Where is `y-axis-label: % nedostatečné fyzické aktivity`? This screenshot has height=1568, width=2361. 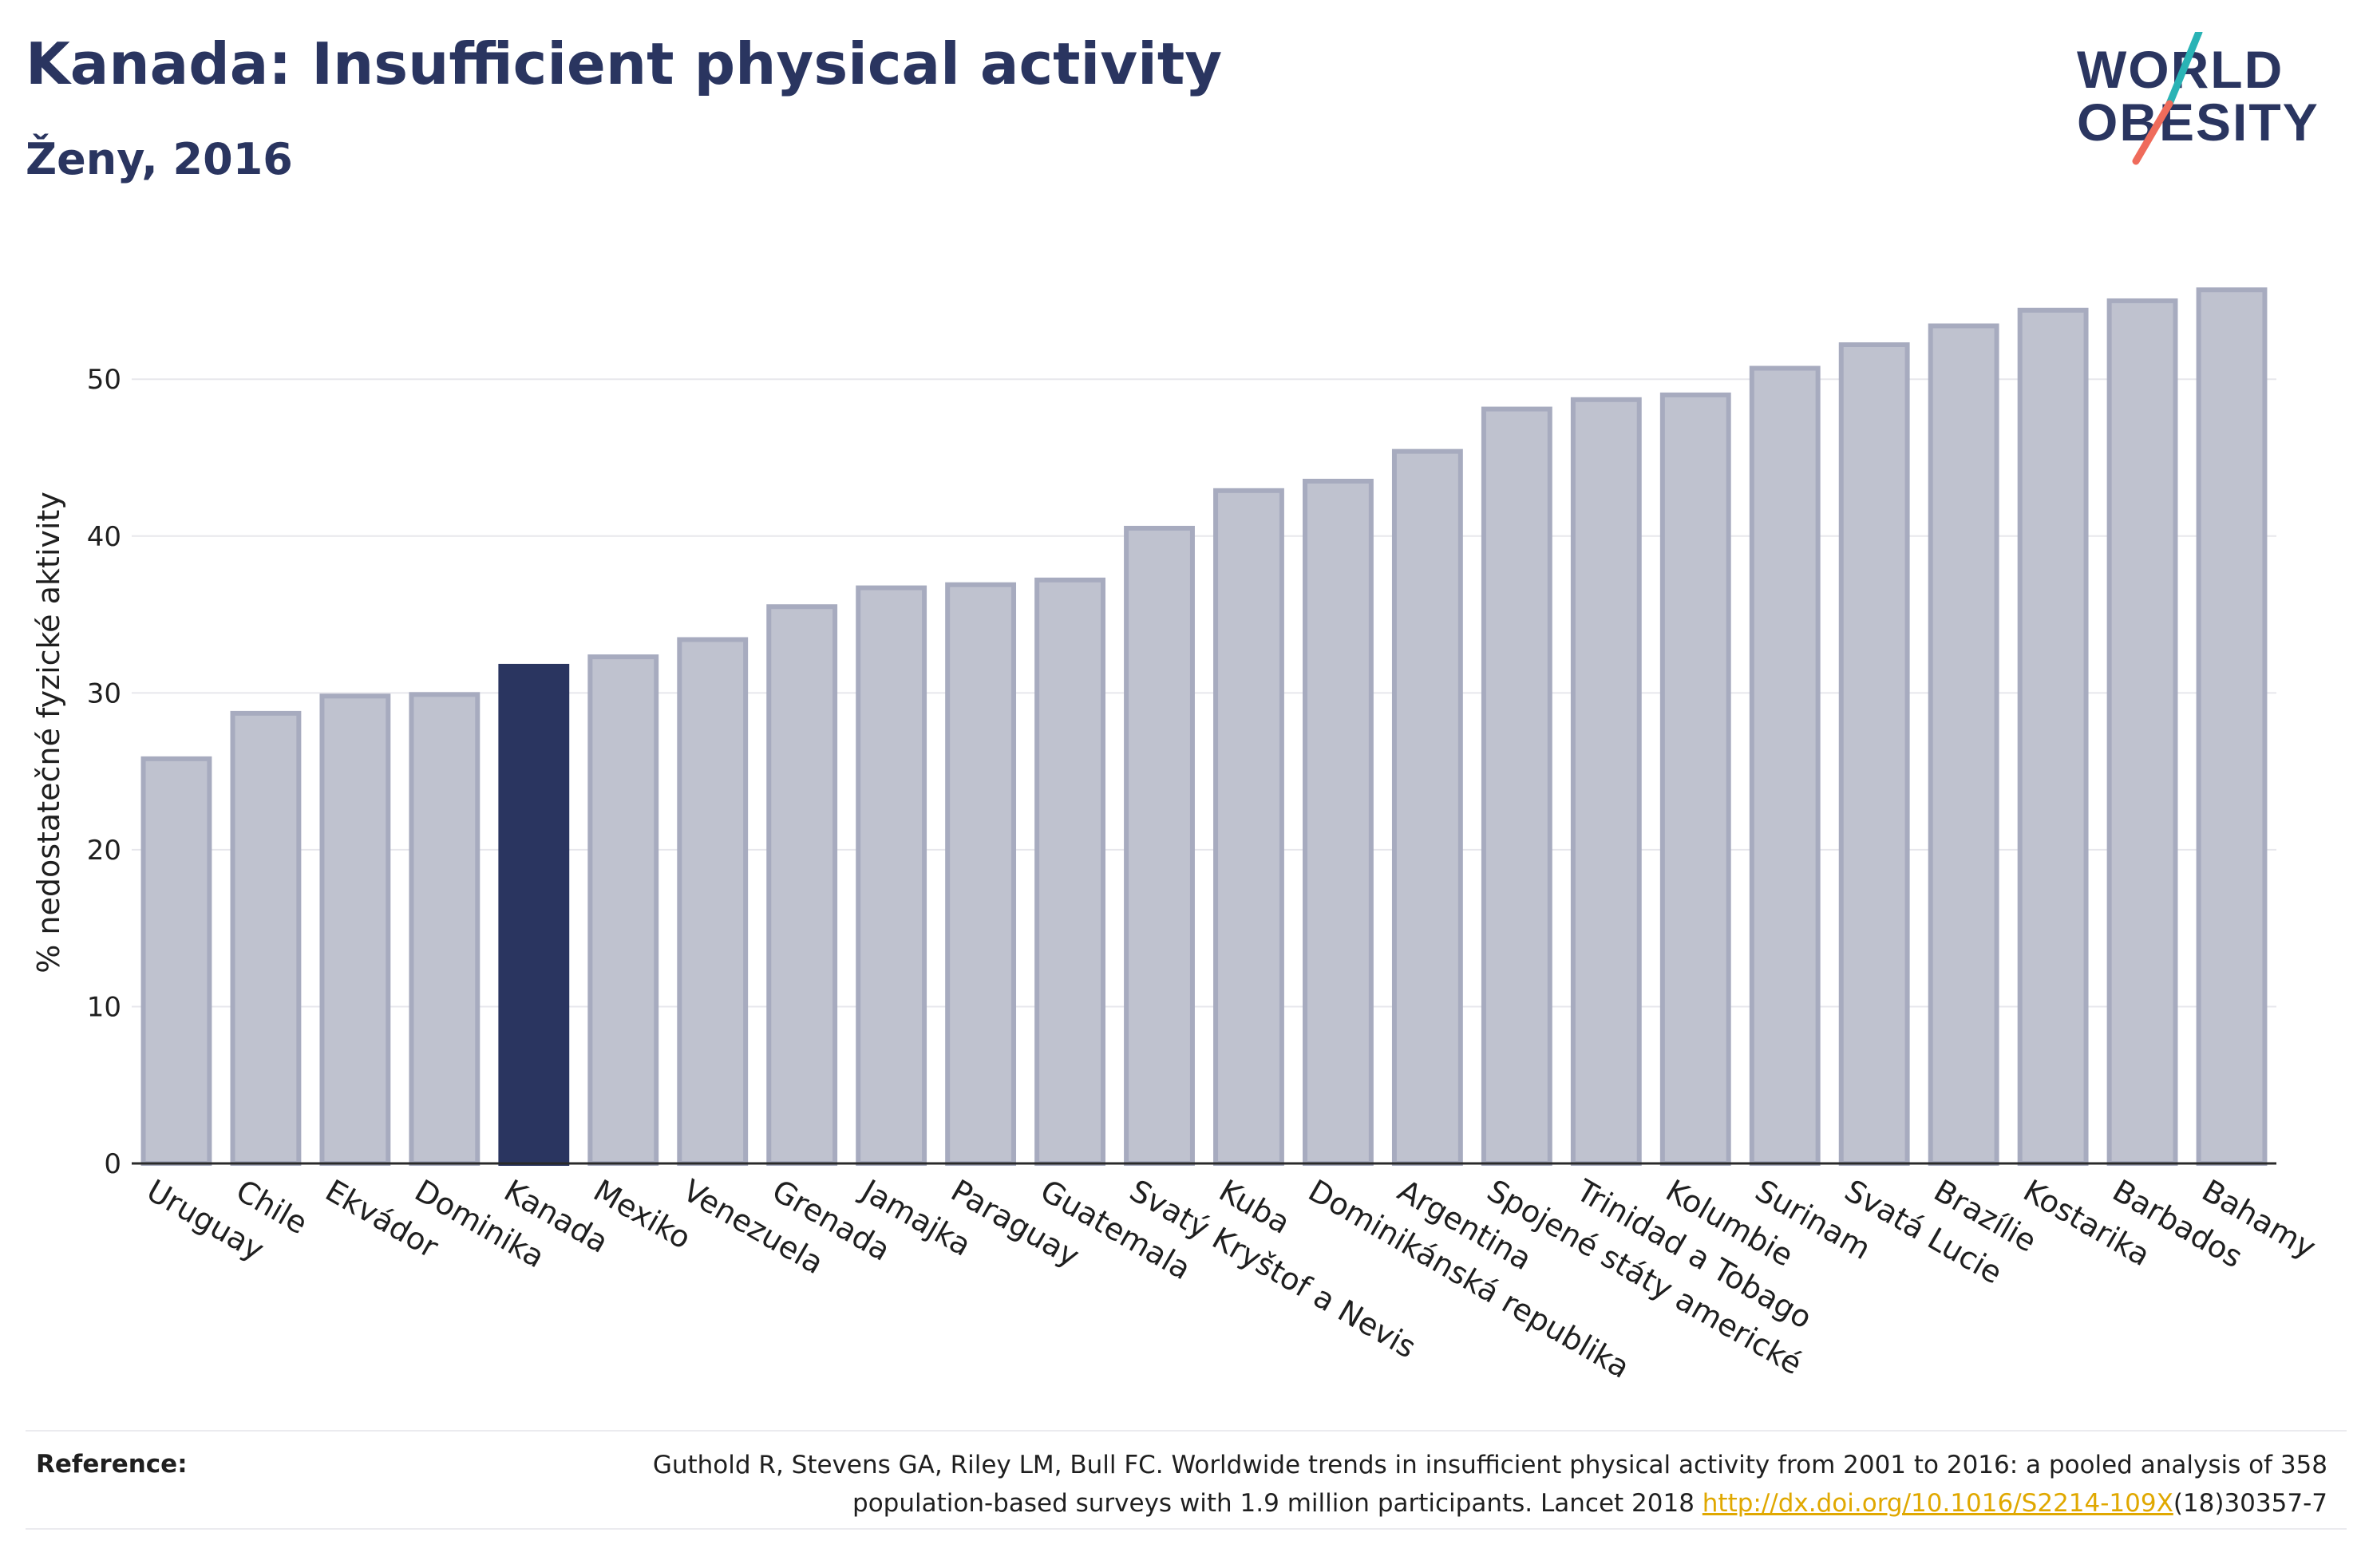
y-axis-label: % nedostatečné fyzické aktivity is located at coordinates (48, 733).